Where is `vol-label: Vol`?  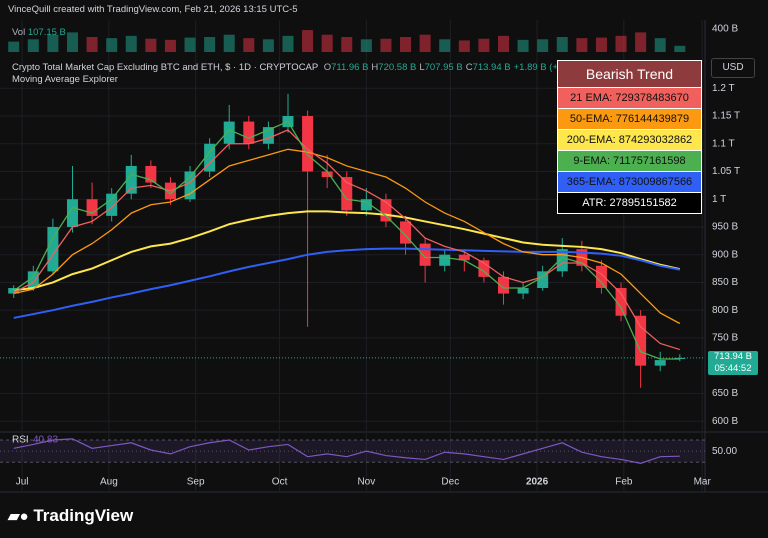 vol-label: Vol is located at coordinates (19, 32).